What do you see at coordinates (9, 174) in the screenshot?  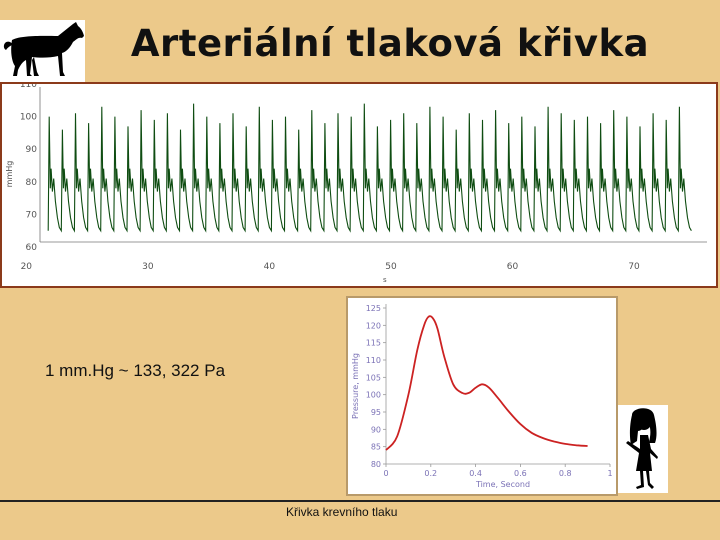 I see `y-axis-label: mmHg` at bounding box center [9, 174].